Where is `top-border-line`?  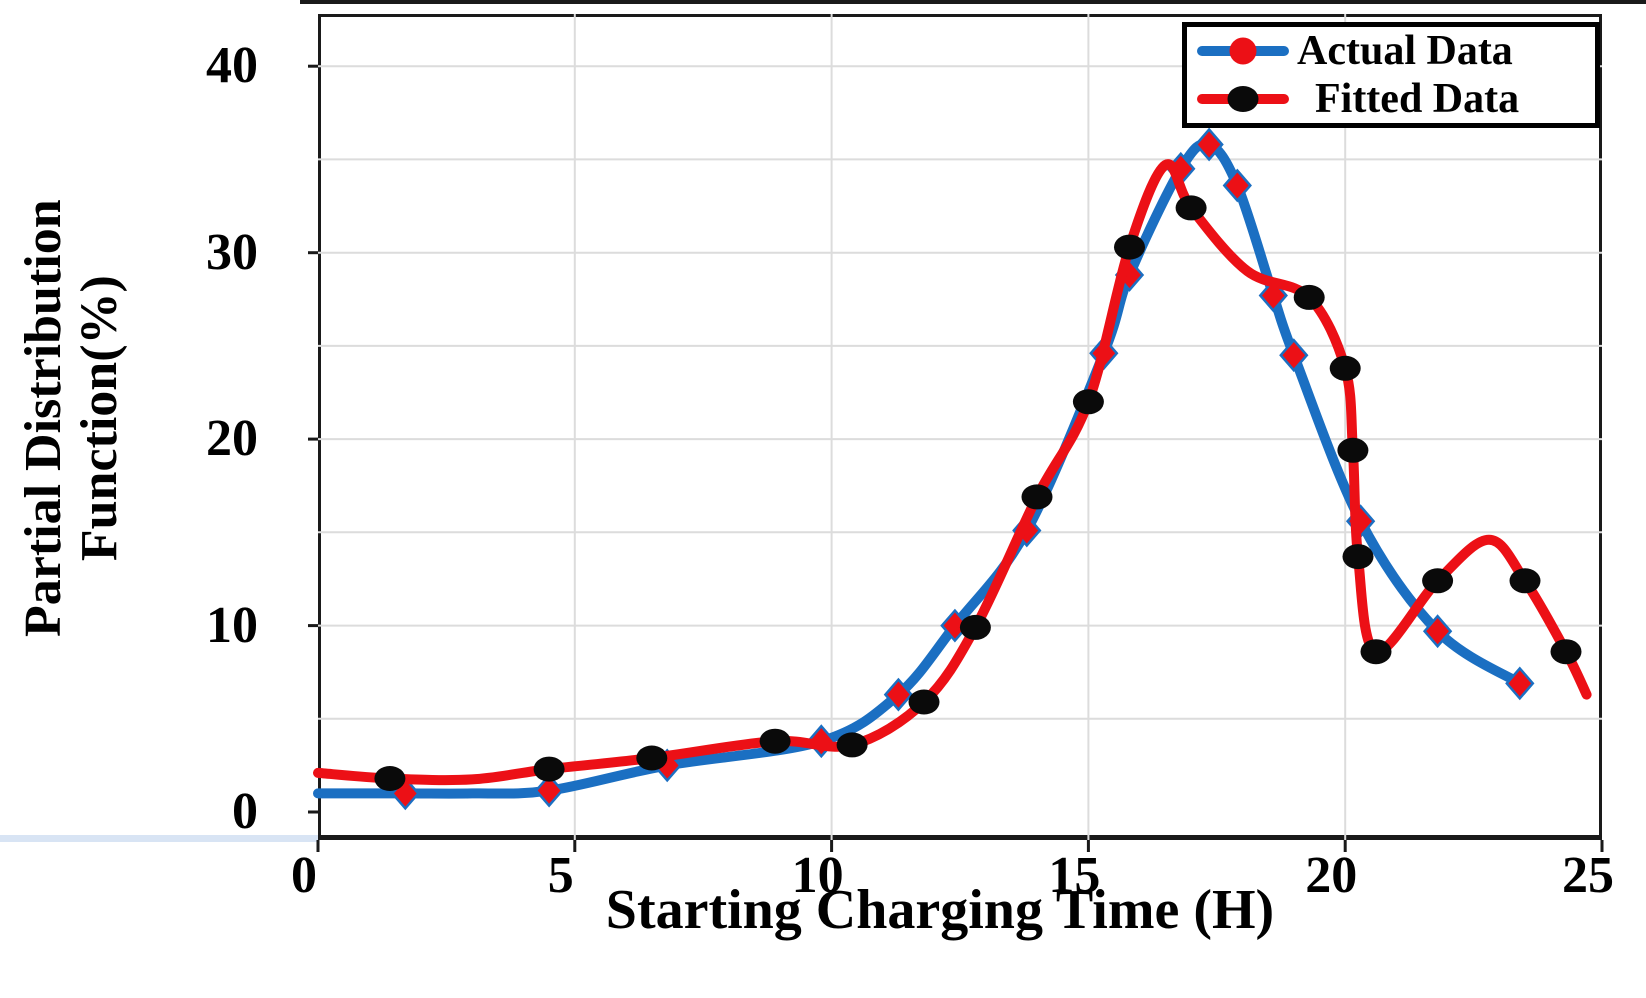 top-border-line is located at coordinates (973, 2).